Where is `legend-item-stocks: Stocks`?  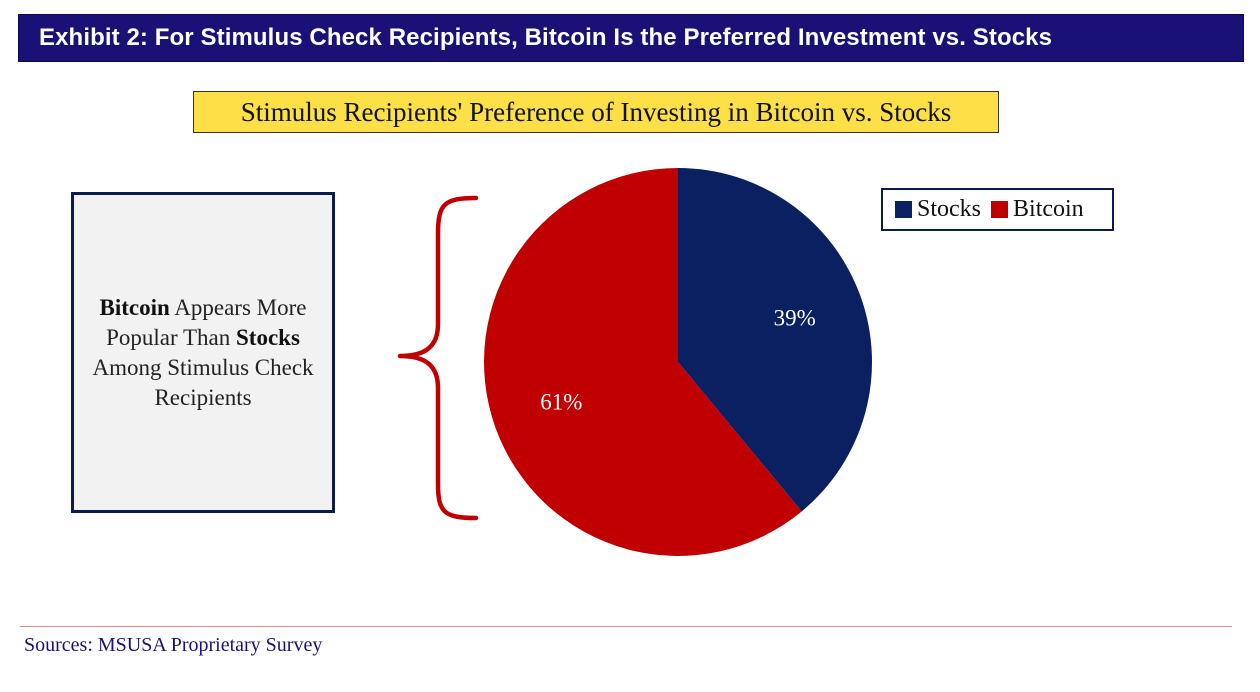
legend-item-stocks: Stocks is located at coordinates (938, 209).